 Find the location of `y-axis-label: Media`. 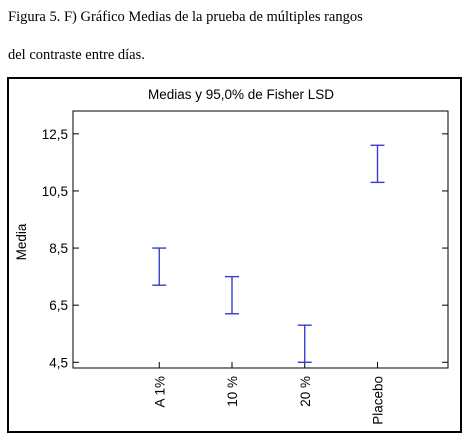

y-axis-label: Media is located at coordinates (21, 241).